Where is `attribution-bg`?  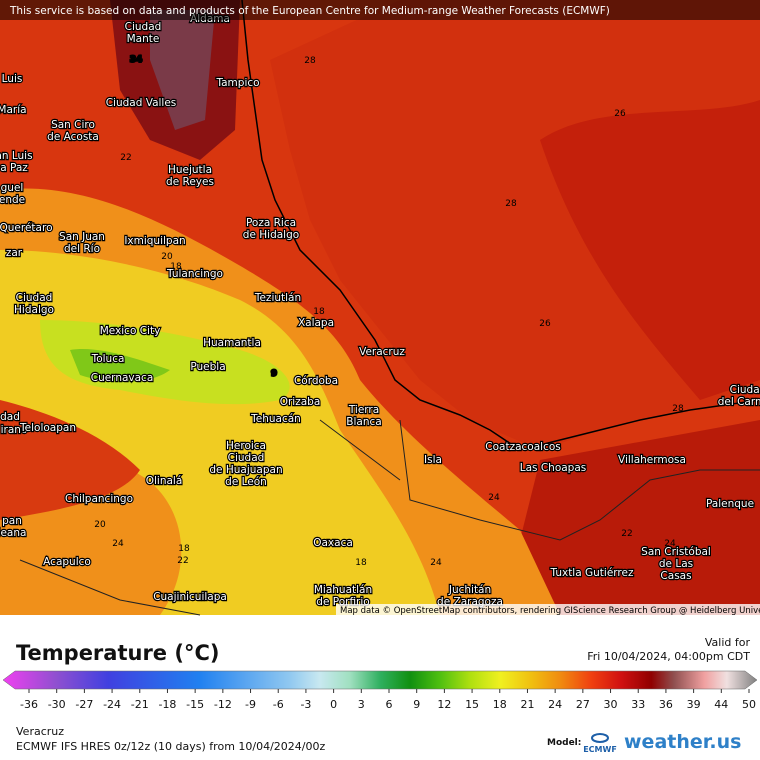
attribution-bg is located at coordinates (548, 609).